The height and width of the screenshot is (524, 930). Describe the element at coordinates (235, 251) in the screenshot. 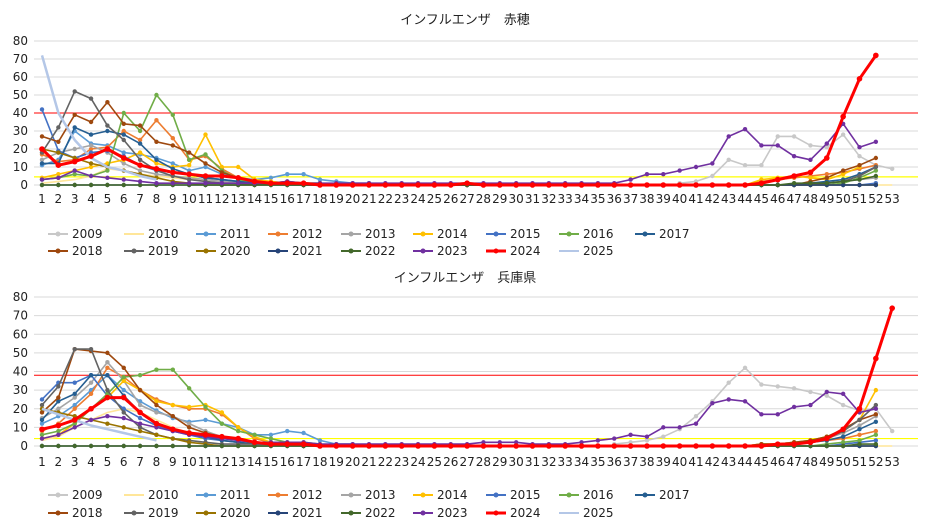

I see `legend-label-2020: 2020` at that location.